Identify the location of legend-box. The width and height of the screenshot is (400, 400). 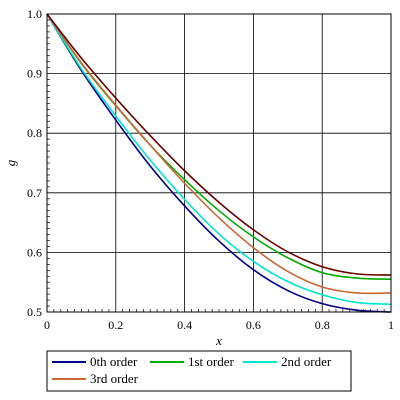
(199, 371).